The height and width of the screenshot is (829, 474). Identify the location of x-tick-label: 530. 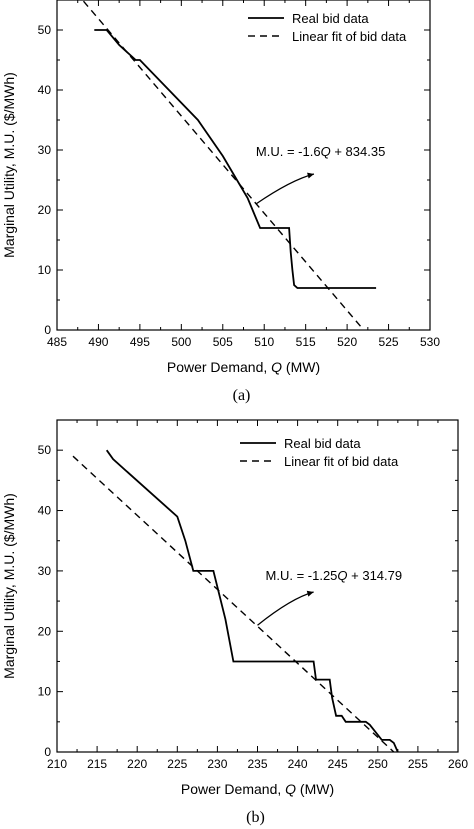
(430, 342).